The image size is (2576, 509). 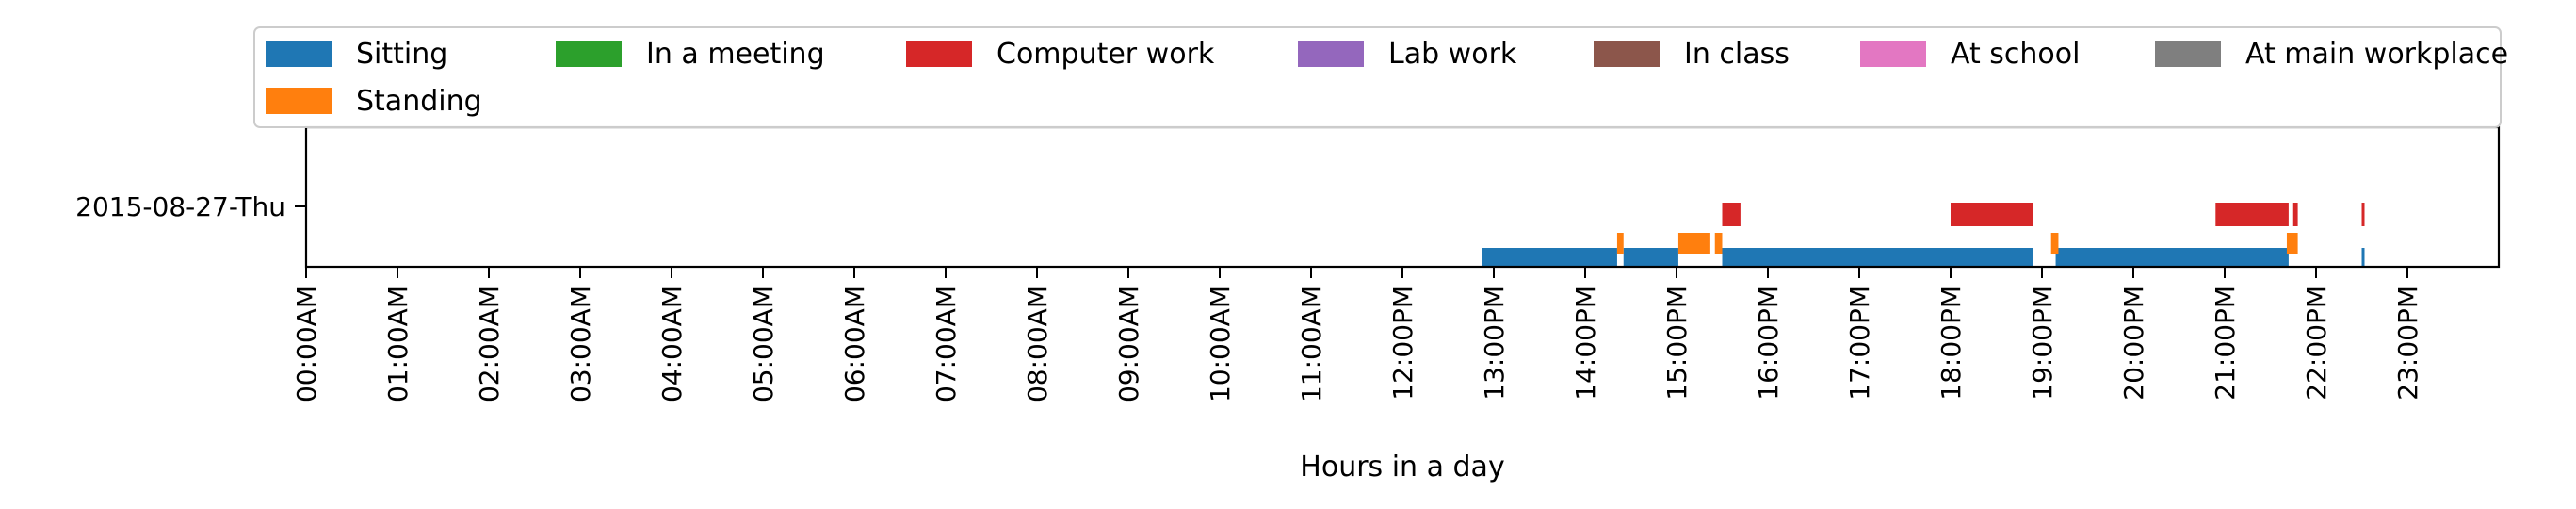 What do you see at coordinates (2225, 343) in the screenshot?
I see `x-tick-label: 21:00PM` at bounding box center [2225, 343].